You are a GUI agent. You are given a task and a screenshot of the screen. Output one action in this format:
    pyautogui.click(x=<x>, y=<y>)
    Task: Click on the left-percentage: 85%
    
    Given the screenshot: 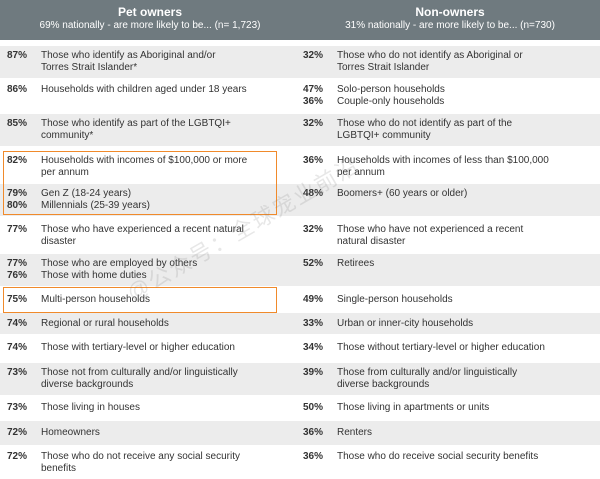 What is the action you would take?
    pyautogui.click(x=17, y=123)
    